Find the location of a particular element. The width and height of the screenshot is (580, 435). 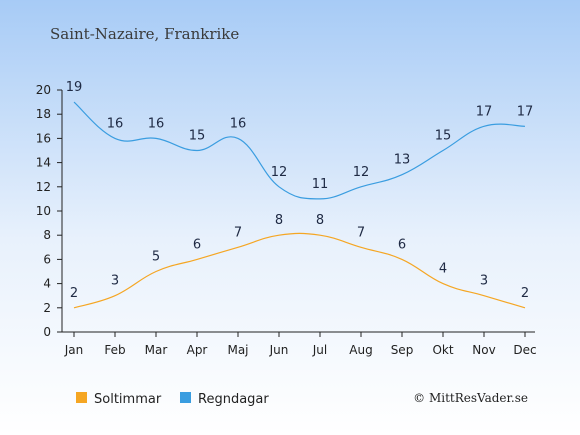

data-label-soltimmar: 4 is located at coordinates (443, 269).